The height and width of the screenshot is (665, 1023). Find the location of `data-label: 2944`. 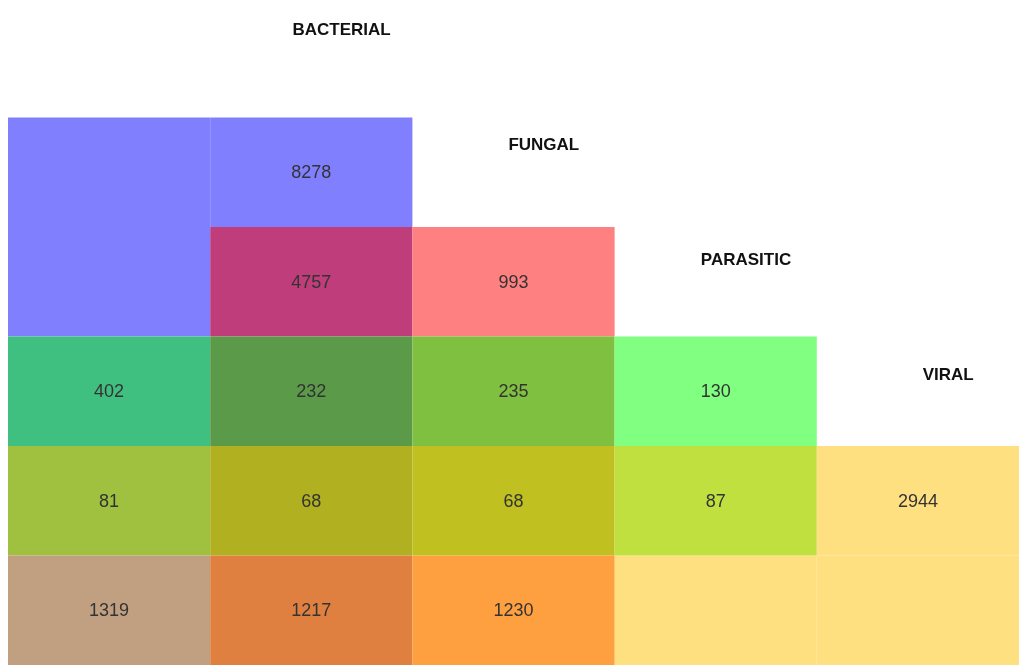

data-label: 2944 is located at coordinates (917, 500).